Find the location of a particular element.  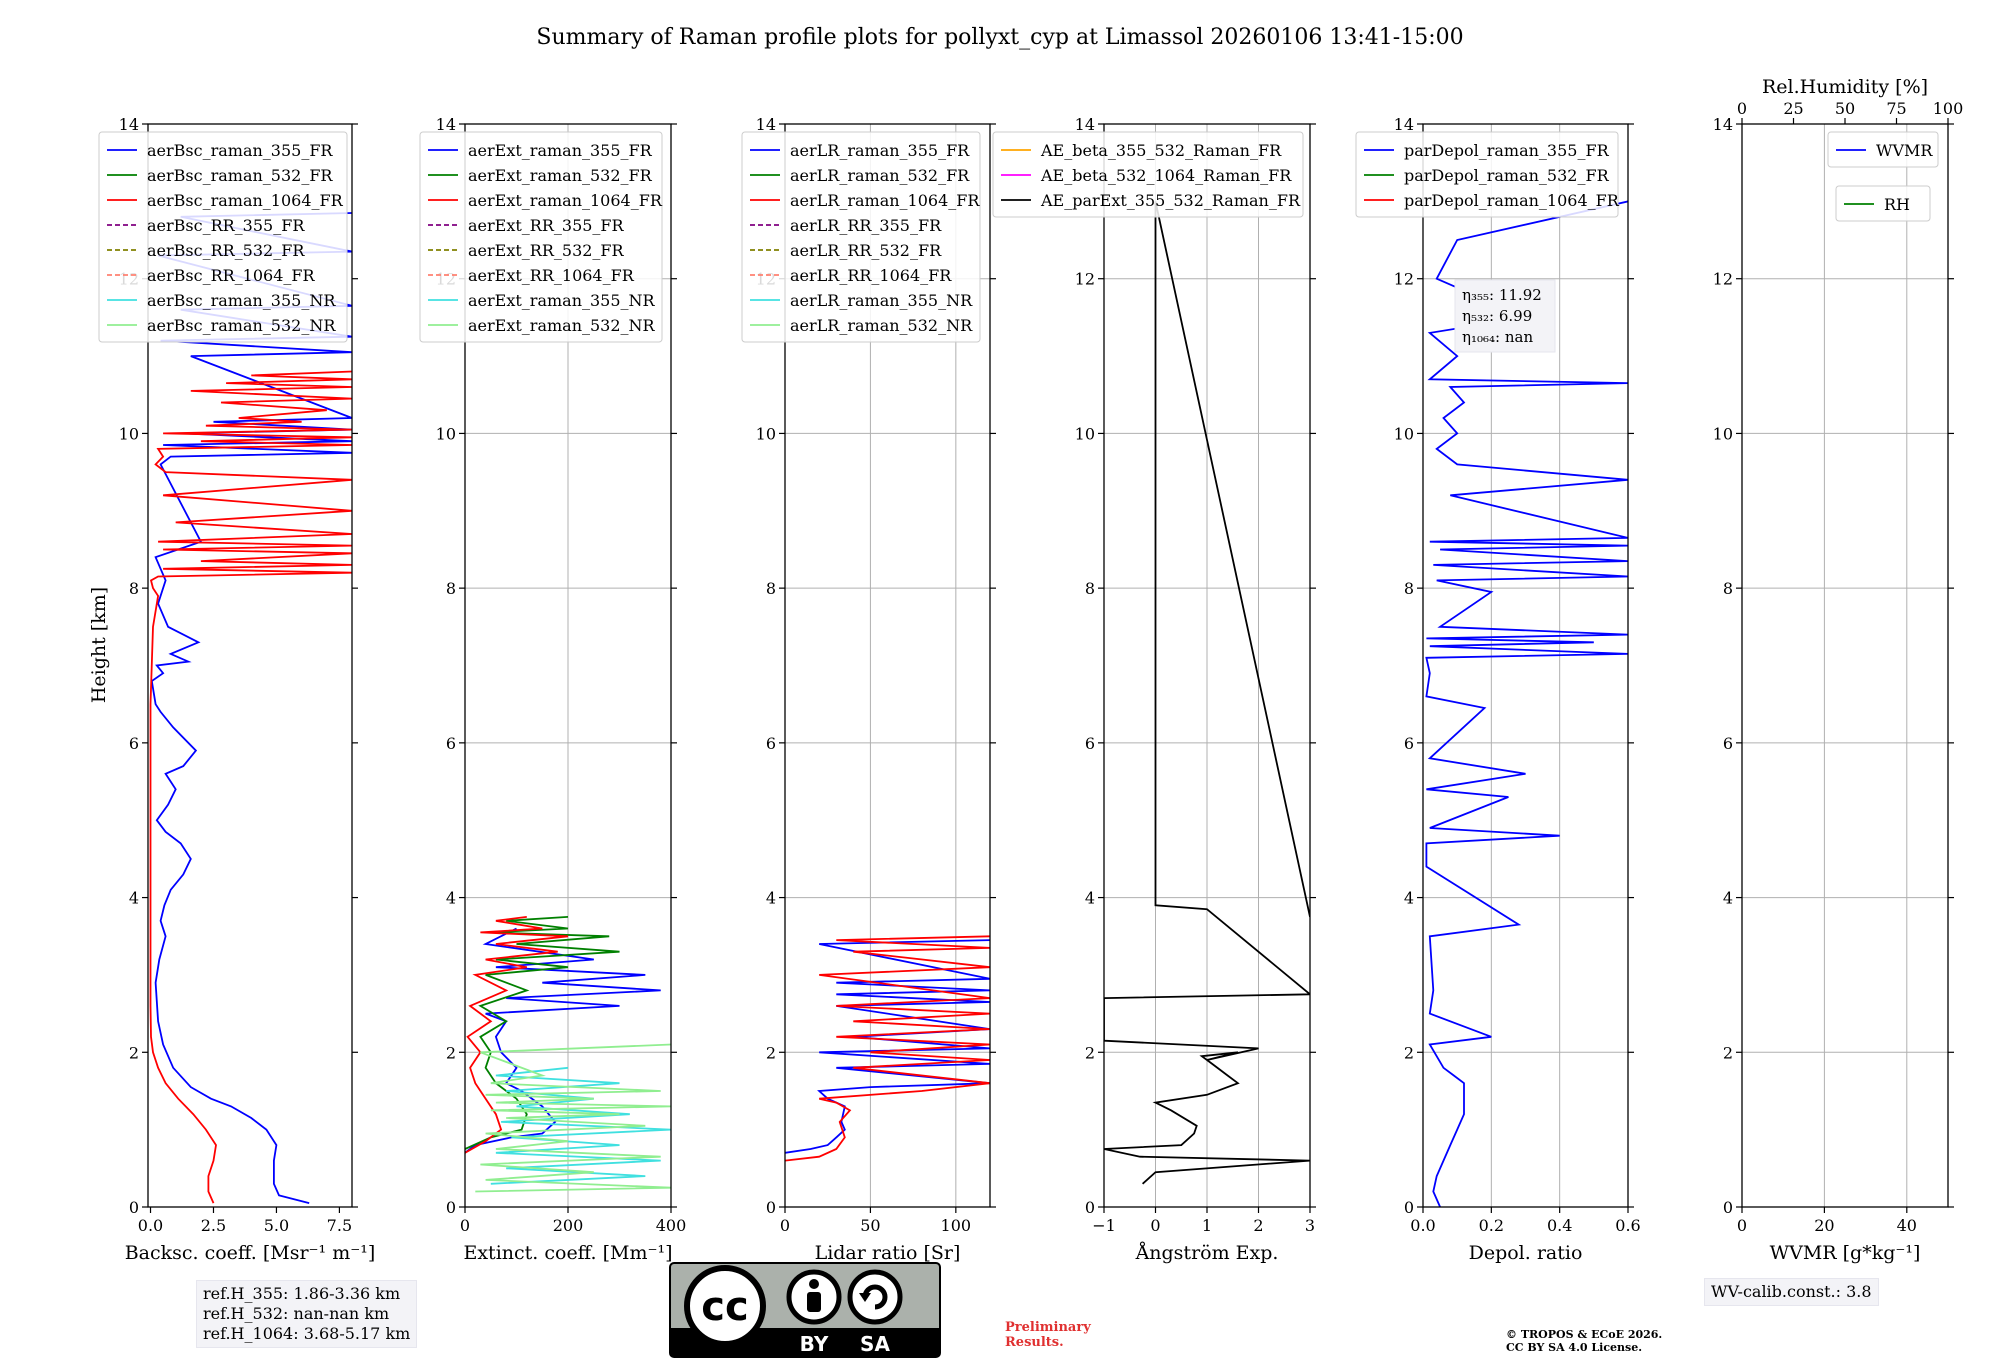

legend-label: aerLR_RR_355_FR is located at coordinates (866, 225).